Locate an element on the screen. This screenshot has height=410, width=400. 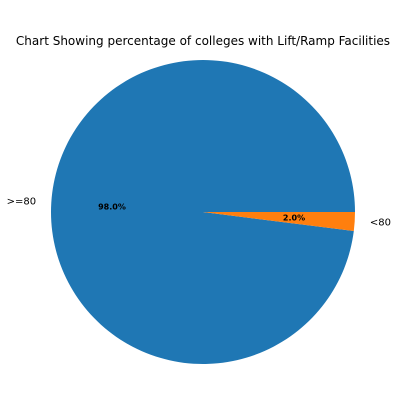
pie-labels: >=80 98.0% <80 2.0% is located at coordinates (199, 213).